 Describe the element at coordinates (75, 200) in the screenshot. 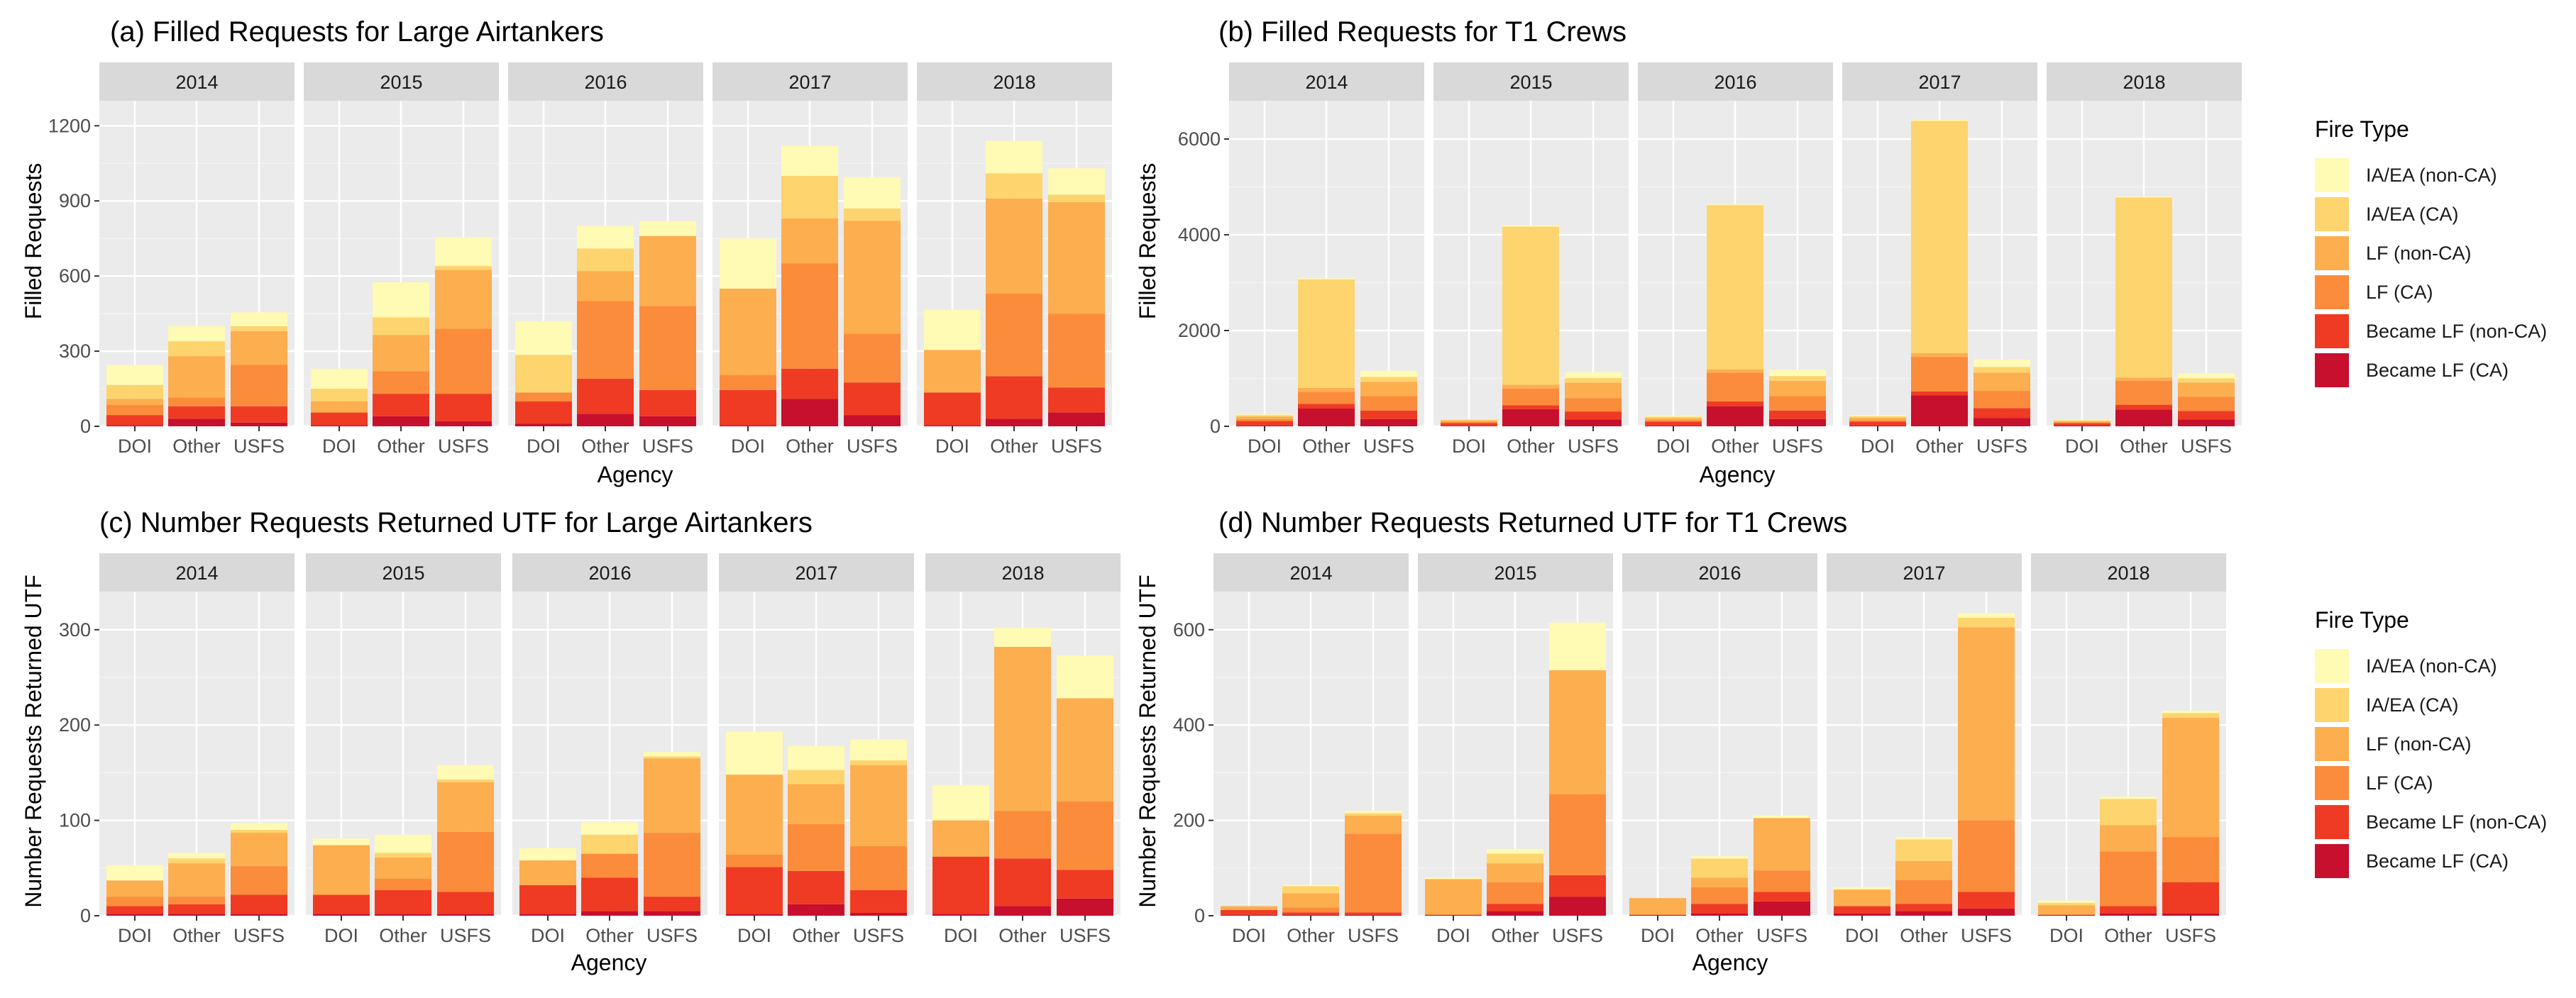

I see `y-tick-label: 900` at that location.